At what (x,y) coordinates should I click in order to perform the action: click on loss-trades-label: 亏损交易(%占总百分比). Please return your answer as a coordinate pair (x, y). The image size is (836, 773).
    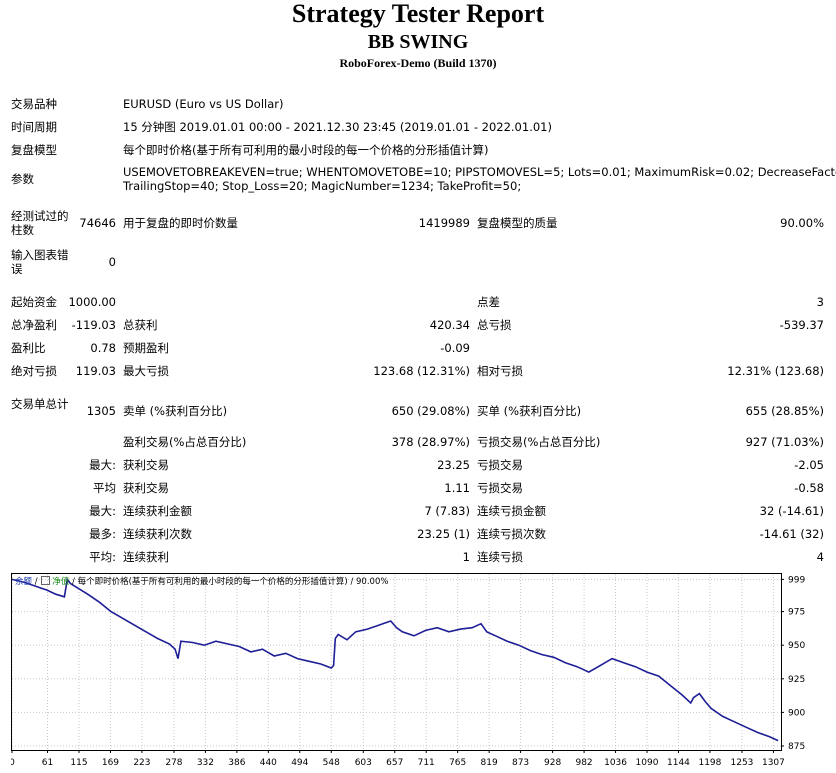
    Looking at the image, I should click on (539, 442).